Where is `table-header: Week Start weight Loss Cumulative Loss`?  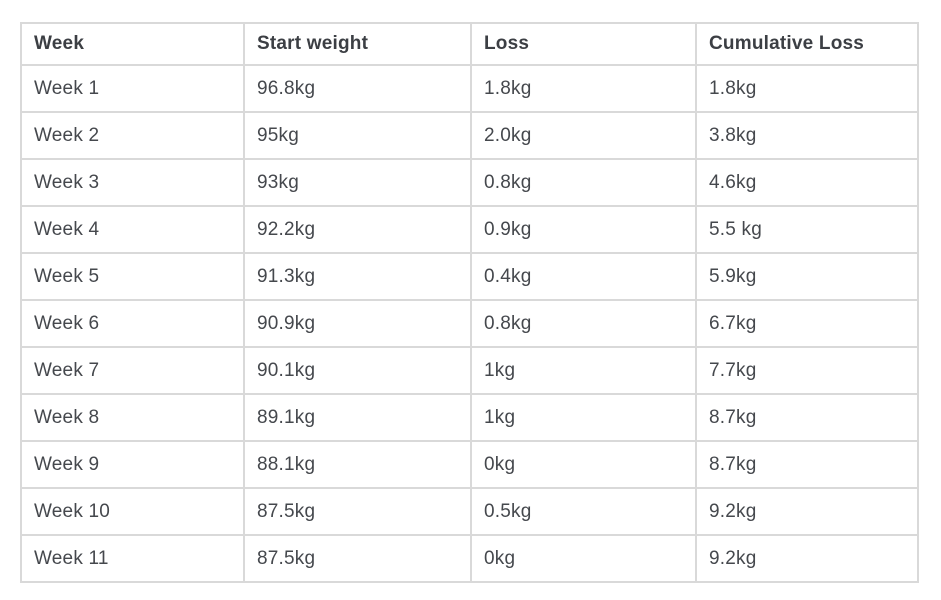 table-header: Week Start weight Loss Cumulative Loss is located at coordinates (469, 44).